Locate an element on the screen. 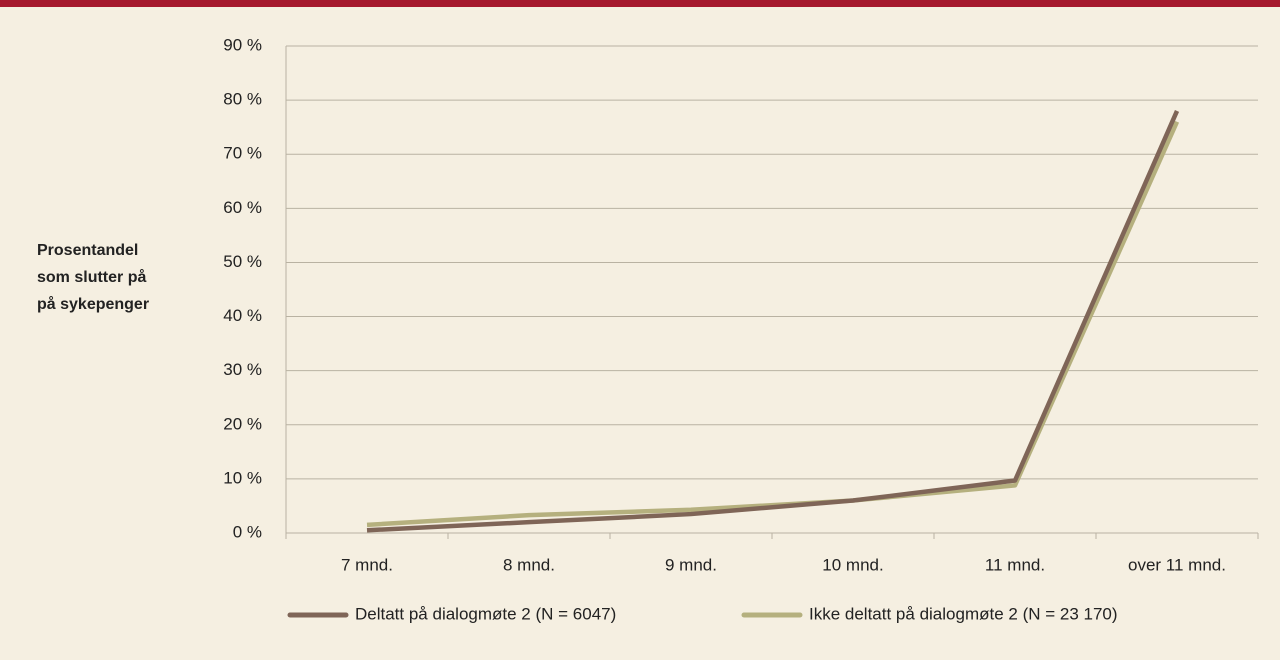 The height and width of the screenshot is (660, 1280). y-axis-label: på sykepenger is located at coordinates (93, 304).